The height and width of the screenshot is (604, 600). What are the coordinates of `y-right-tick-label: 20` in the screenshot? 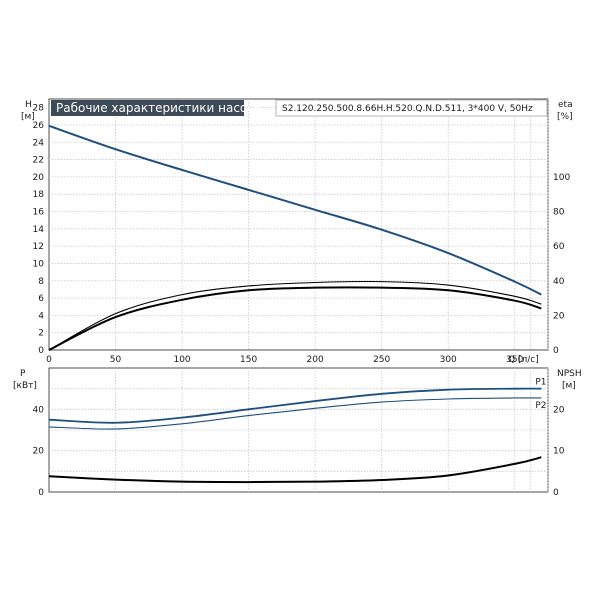 It's located at (559, 316).